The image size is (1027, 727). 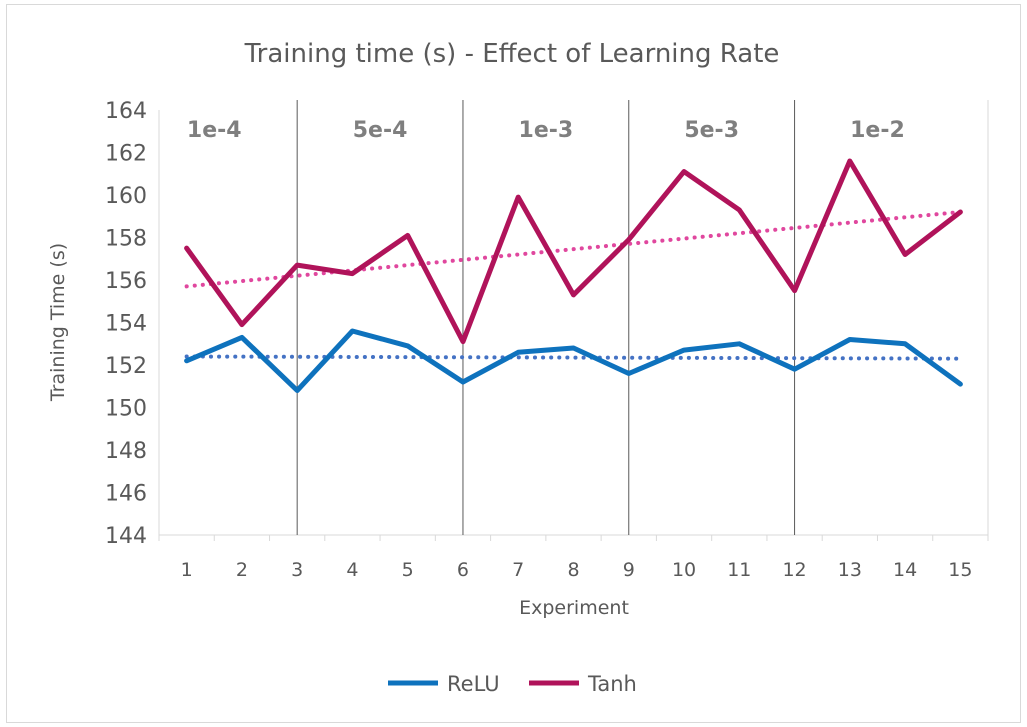 I want to click on legend: ReLU Tanh, so click(x=512, y=684).